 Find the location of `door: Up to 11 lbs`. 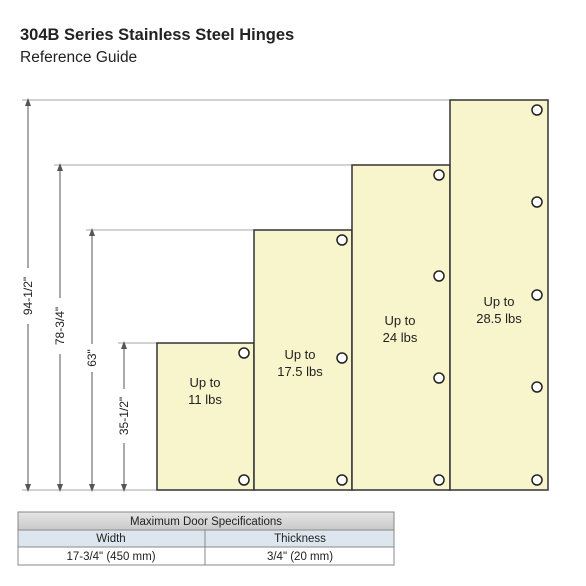

door: Up to 11 lbs is located at coordinates (205, 416).